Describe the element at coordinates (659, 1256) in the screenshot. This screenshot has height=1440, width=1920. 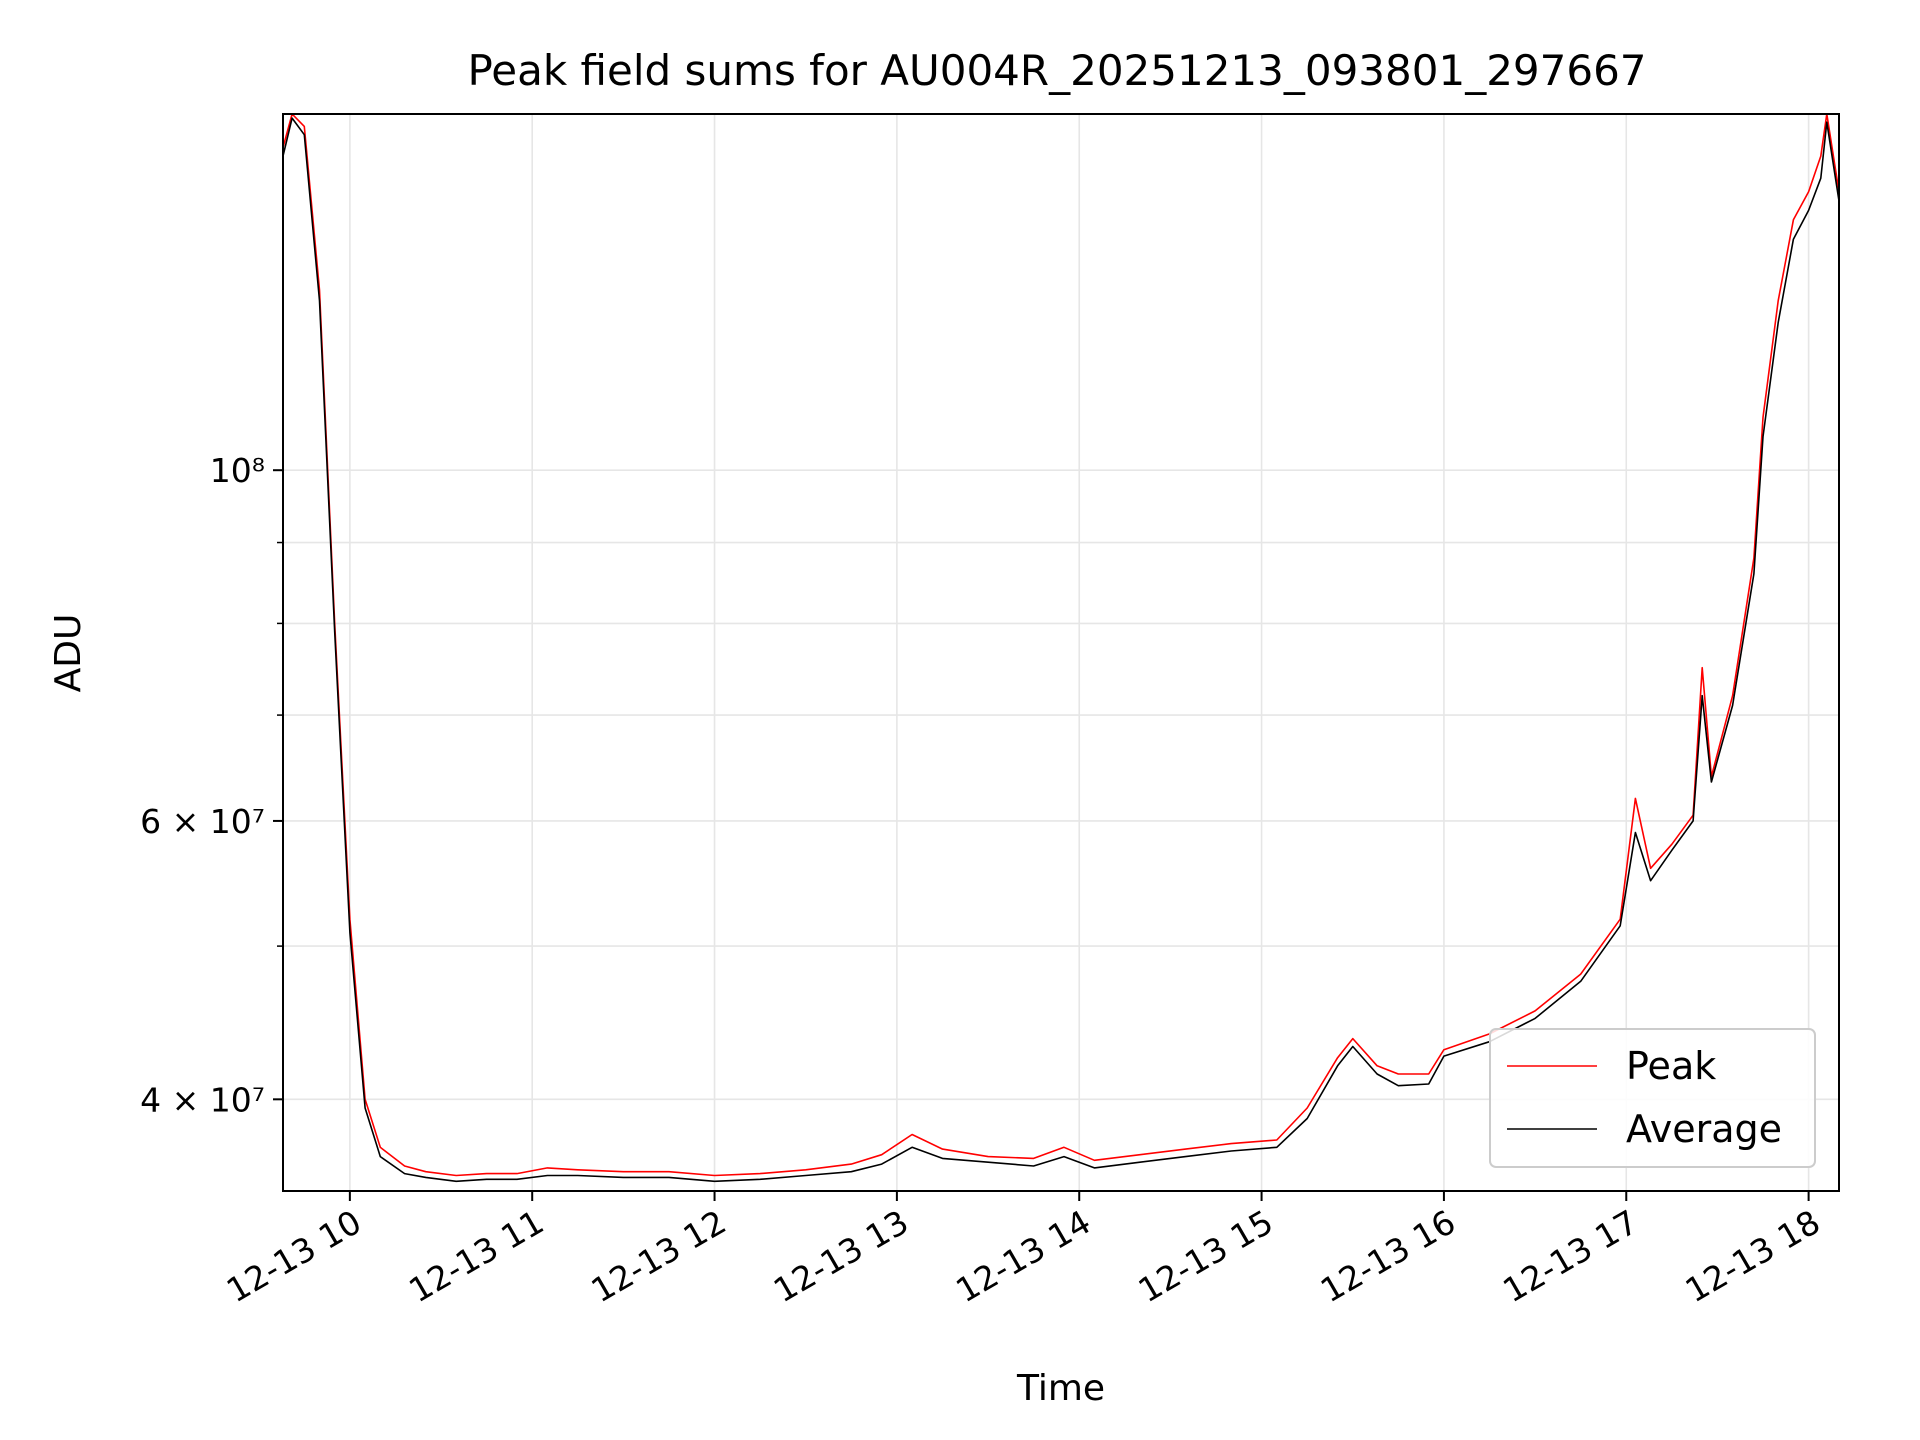
I see `x-tick-label: 12-13 12` at that location.